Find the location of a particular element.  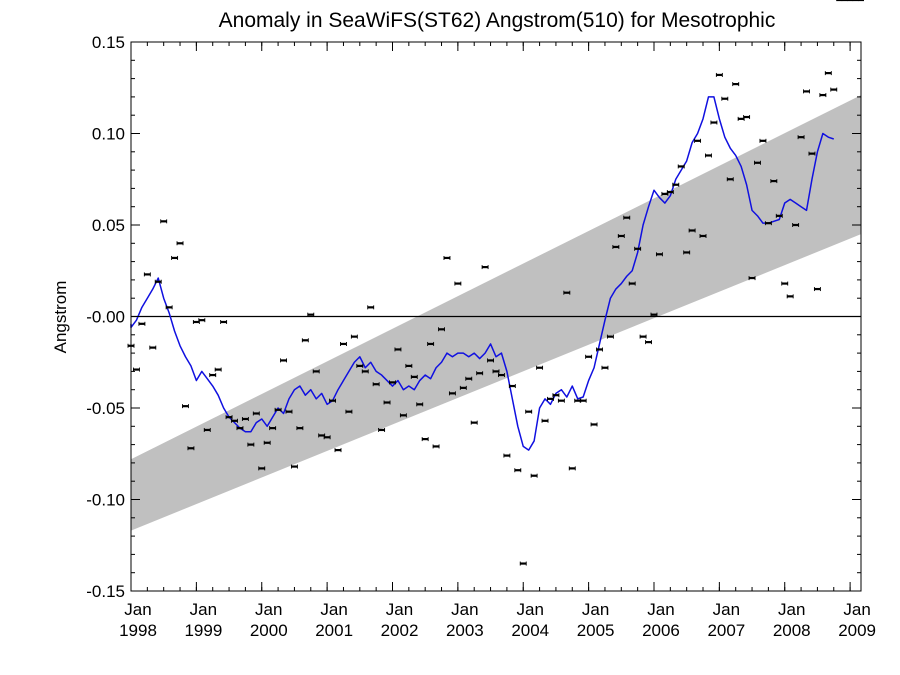

y-tick-label: -0.10 is located at coordinates (105, 500).